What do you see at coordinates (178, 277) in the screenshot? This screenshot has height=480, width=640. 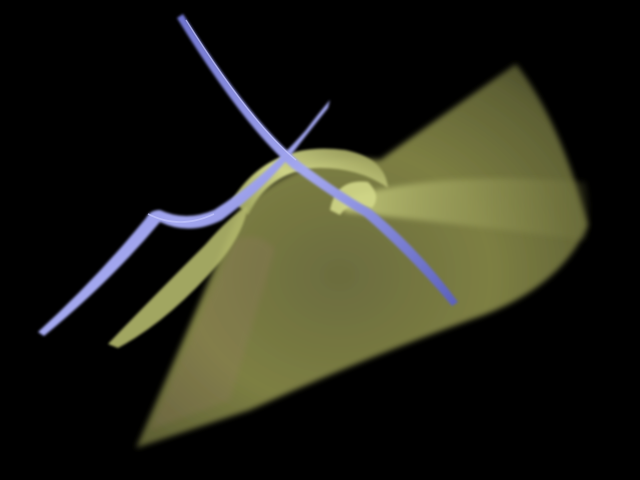 I see `surface-tail` at bounding box center [178, 277].